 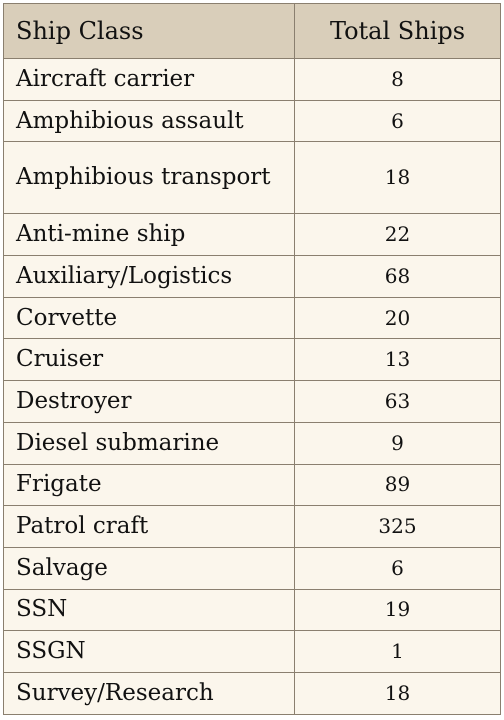 I want to click on table-row: Diesel submarine 9, so click(x=252, y=443).